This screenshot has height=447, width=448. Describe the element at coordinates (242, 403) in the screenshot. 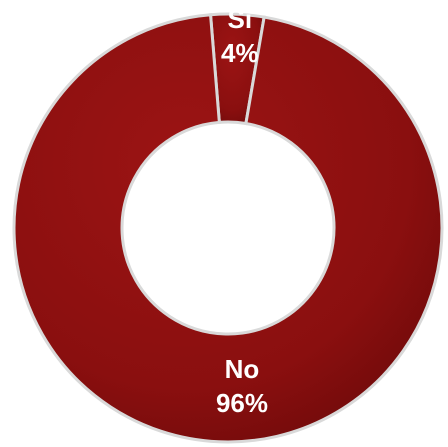

I see `slice-value-no: 96%` at that location.